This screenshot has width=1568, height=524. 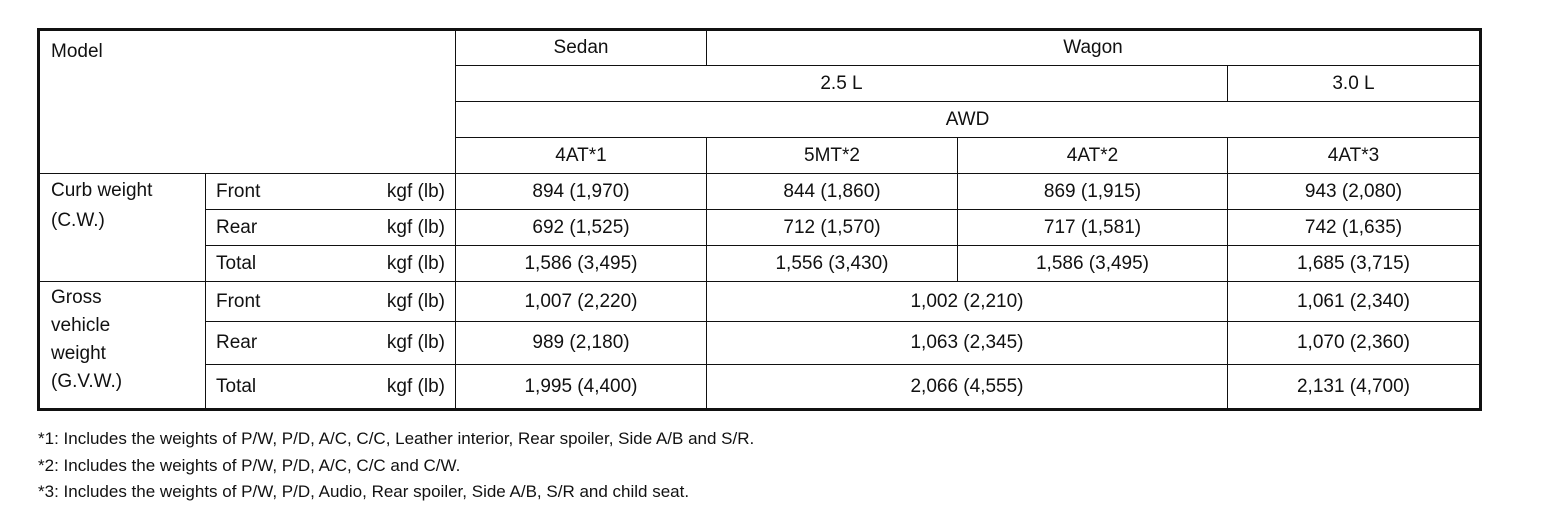 What do you see at coordinates (1354, 301) in the screenshot?
I see `cell: 1,061 (2,340)` at bounding box center [1354, 301].